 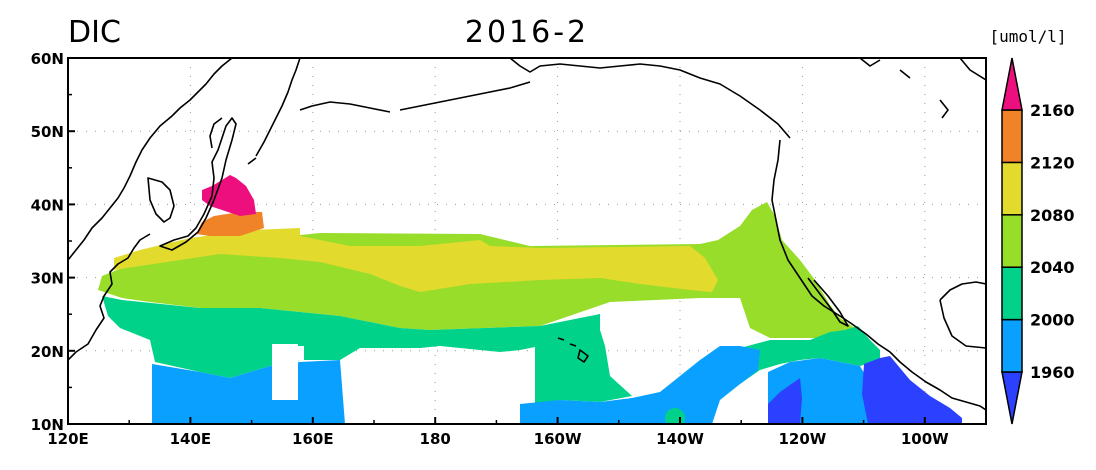 What do you see at coordinates (802, 439) in the screenshot?
I see `x-tick-label: 120W` at bounding box center [802, 439].